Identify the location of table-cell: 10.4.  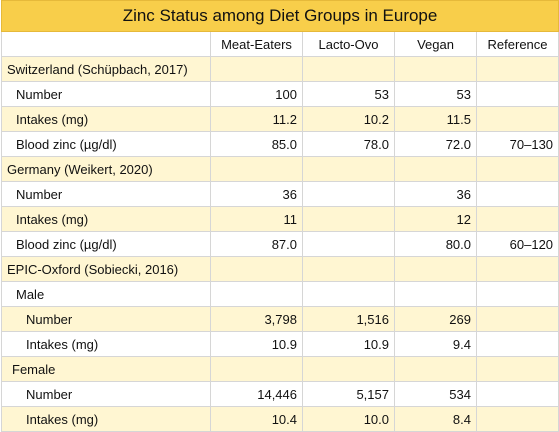
(256, 419).